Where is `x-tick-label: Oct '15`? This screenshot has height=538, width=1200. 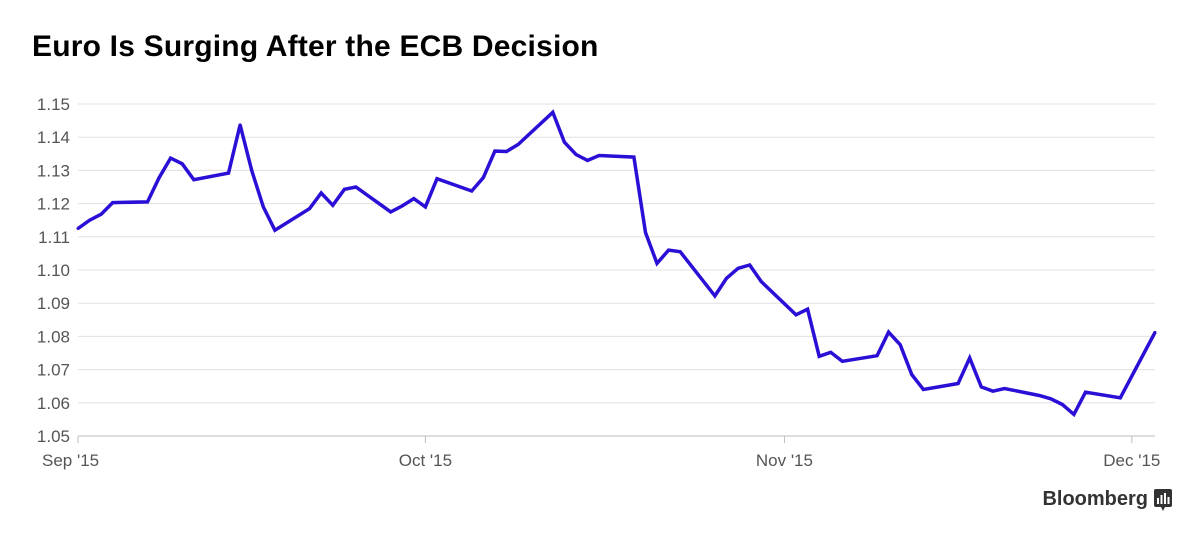
x-tick-label: Oct '15 is located at coordinates (425, 460).